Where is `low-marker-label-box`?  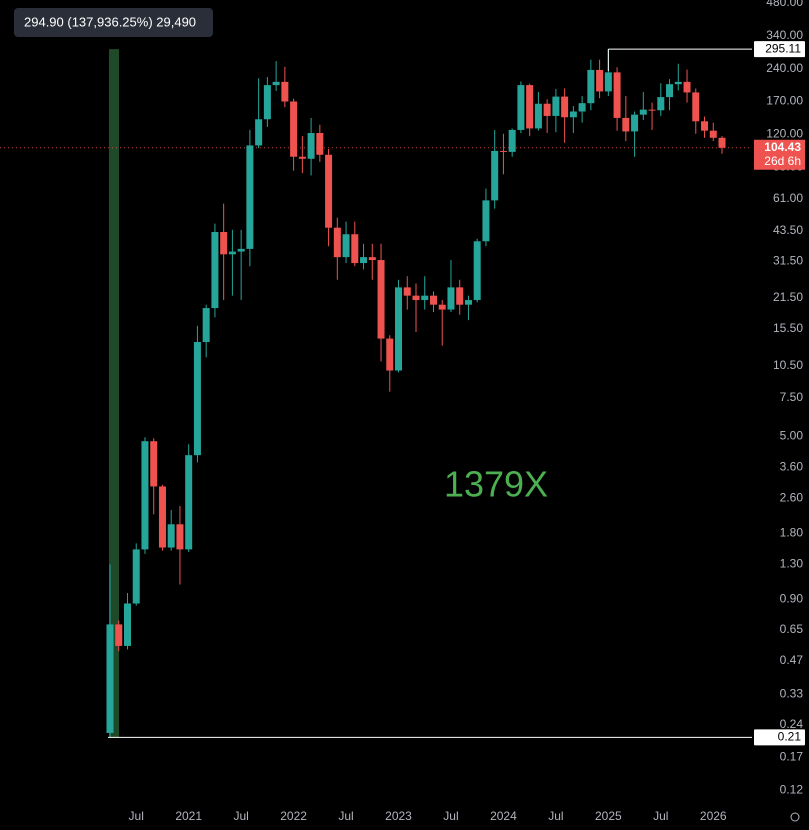 low-marker-label-box is located at coordinates (779, 737).